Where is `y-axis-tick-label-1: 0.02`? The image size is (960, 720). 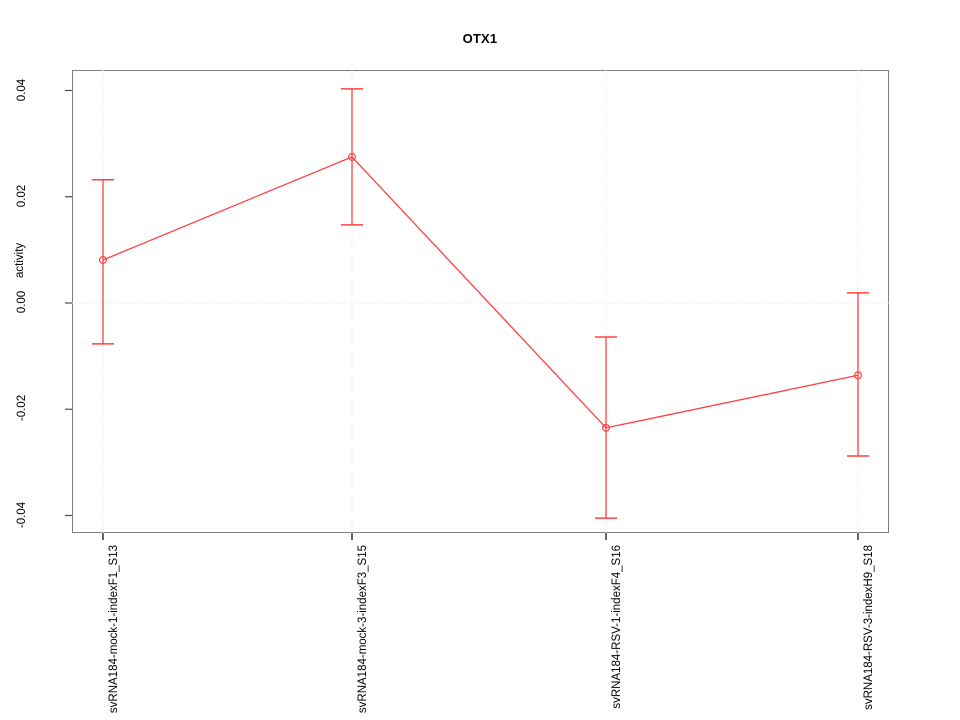 y-axis-tick-label-1: 0.02 is located at coordinates (22, 195).